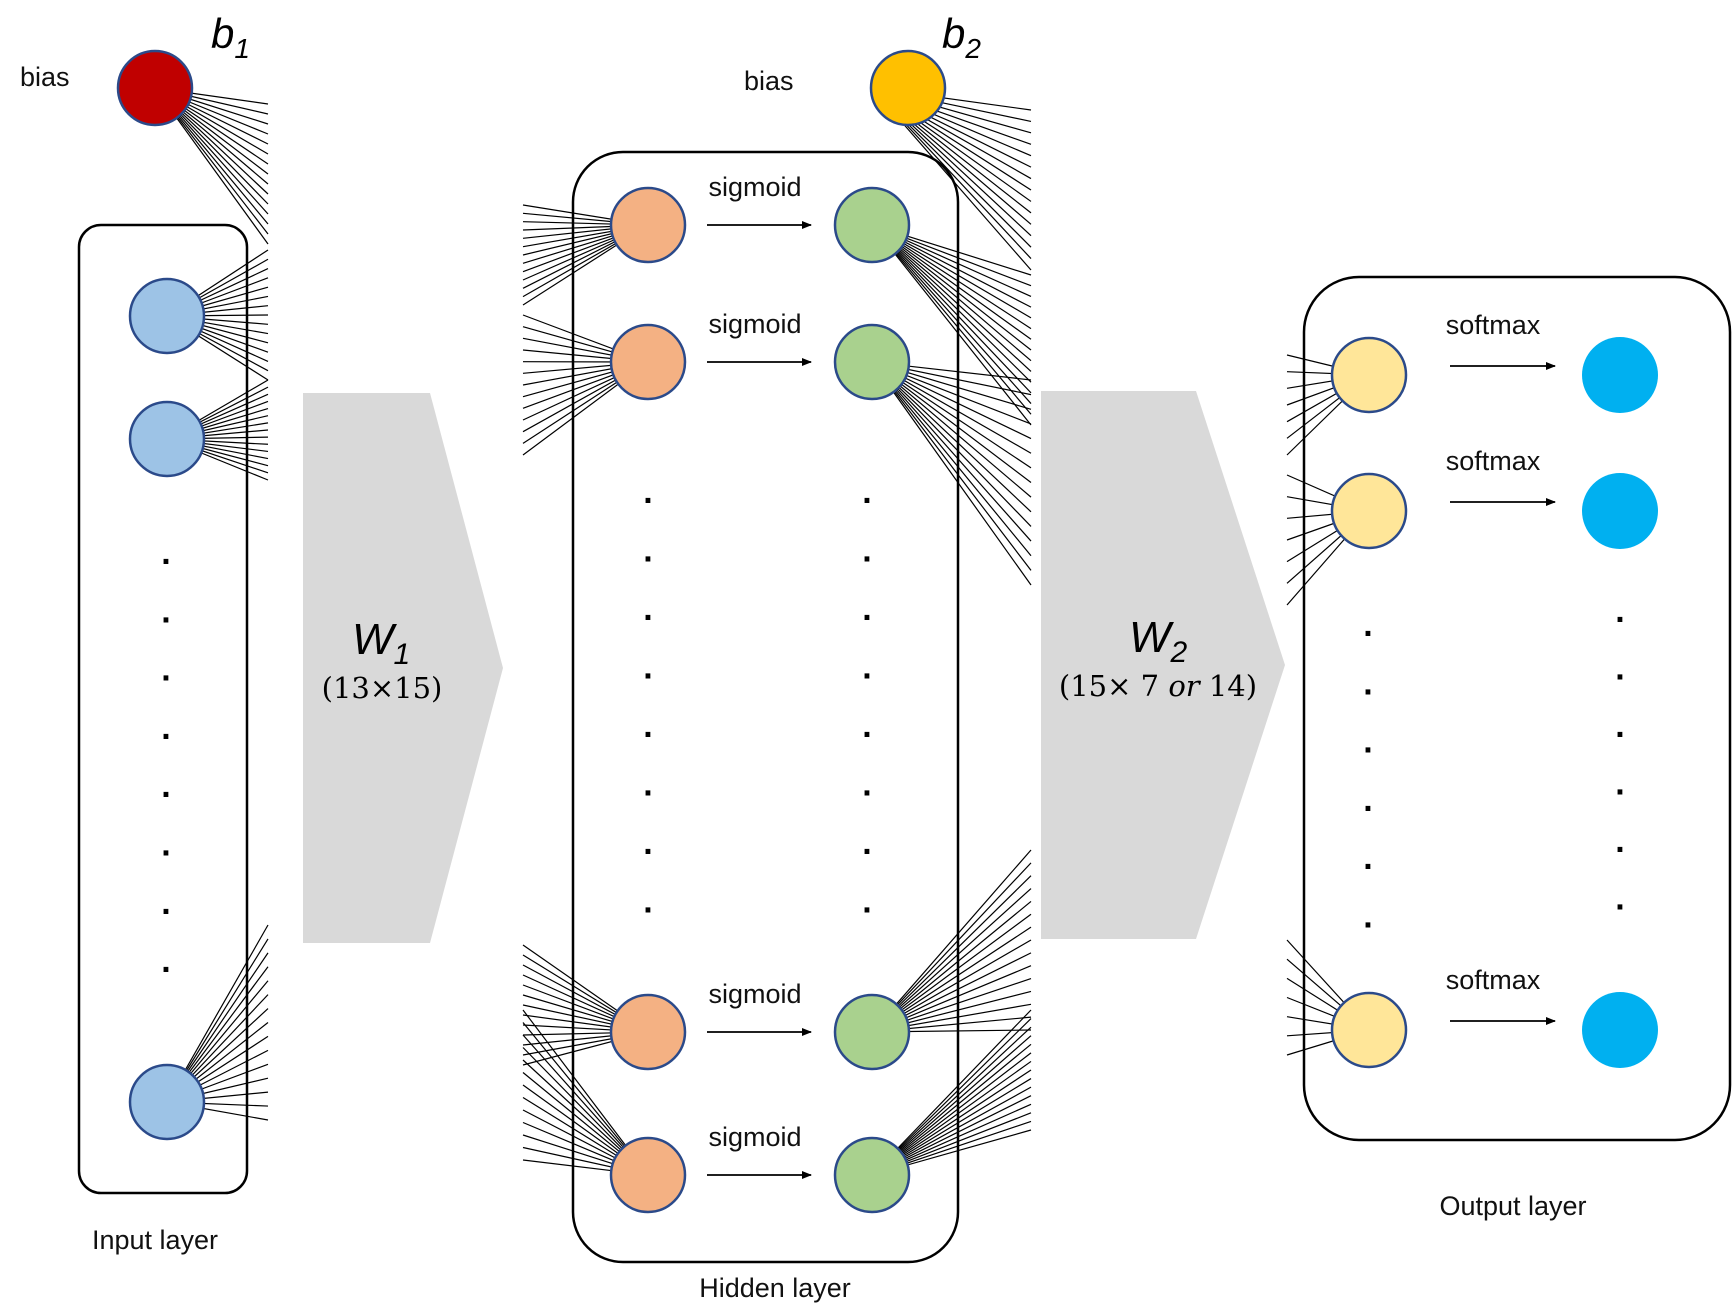 The width and height of the screenshot is (1734, 1307). Describe the element at coordinates (908, 88) in the screenshot. I see `bias2-node` at that location.